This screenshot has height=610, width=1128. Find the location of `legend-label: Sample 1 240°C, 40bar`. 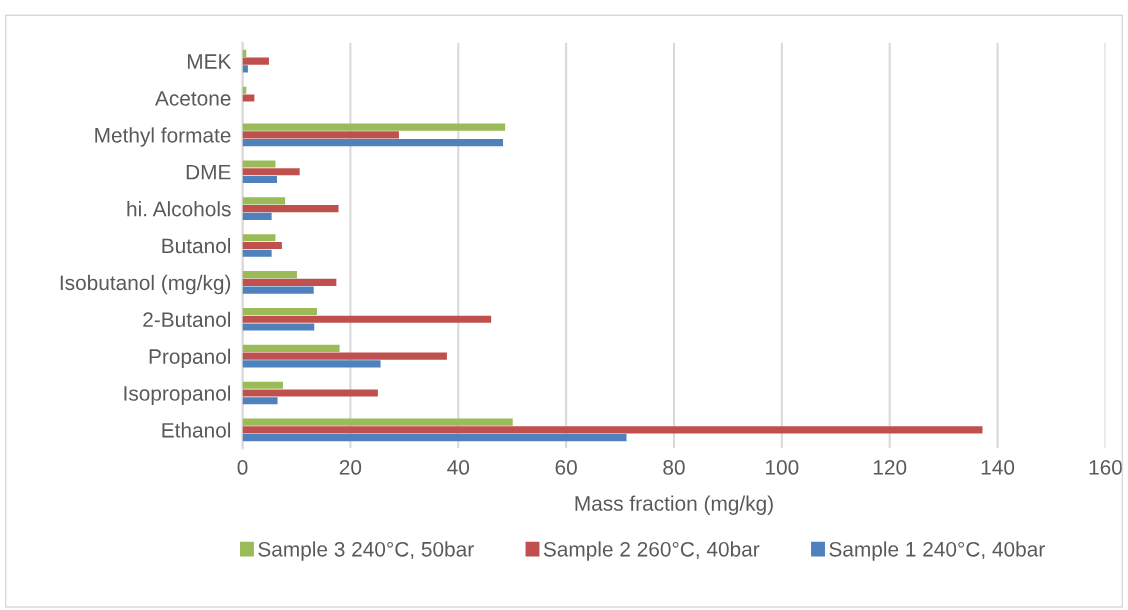

legend-label: Sample 1 240°C, 40bar is located at coordinates (937, 551).